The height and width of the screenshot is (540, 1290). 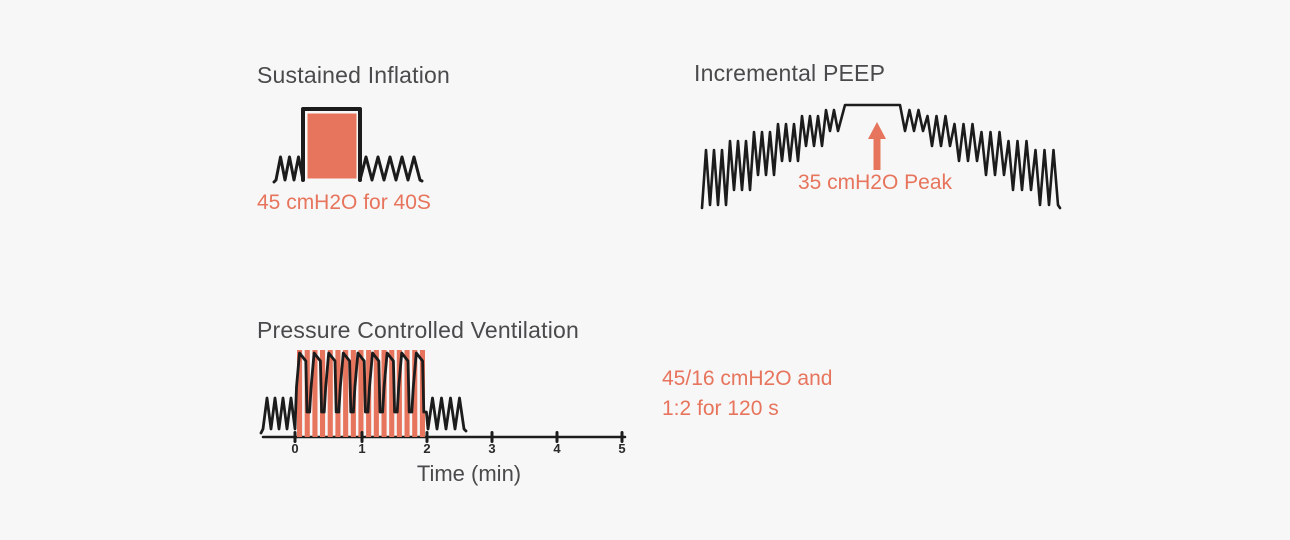 I want to click on tick-label-0: 0, so click(x=295, y=448).